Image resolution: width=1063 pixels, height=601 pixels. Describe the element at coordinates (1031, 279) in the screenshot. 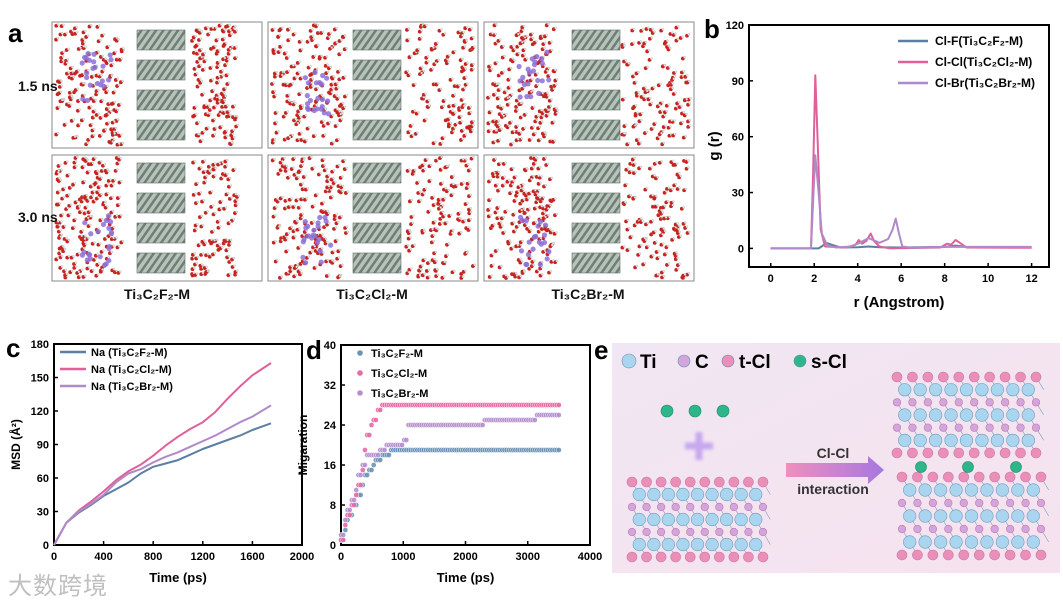

I see `x-tick-label: 12` at that location.